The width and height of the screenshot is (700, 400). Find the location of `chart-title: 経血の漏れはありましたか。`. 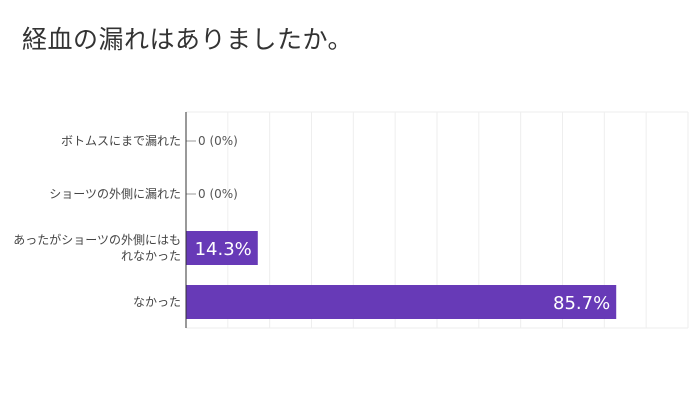

chart-title: 経血の漏れはありましたか。 is located at coordinates (188, 39).